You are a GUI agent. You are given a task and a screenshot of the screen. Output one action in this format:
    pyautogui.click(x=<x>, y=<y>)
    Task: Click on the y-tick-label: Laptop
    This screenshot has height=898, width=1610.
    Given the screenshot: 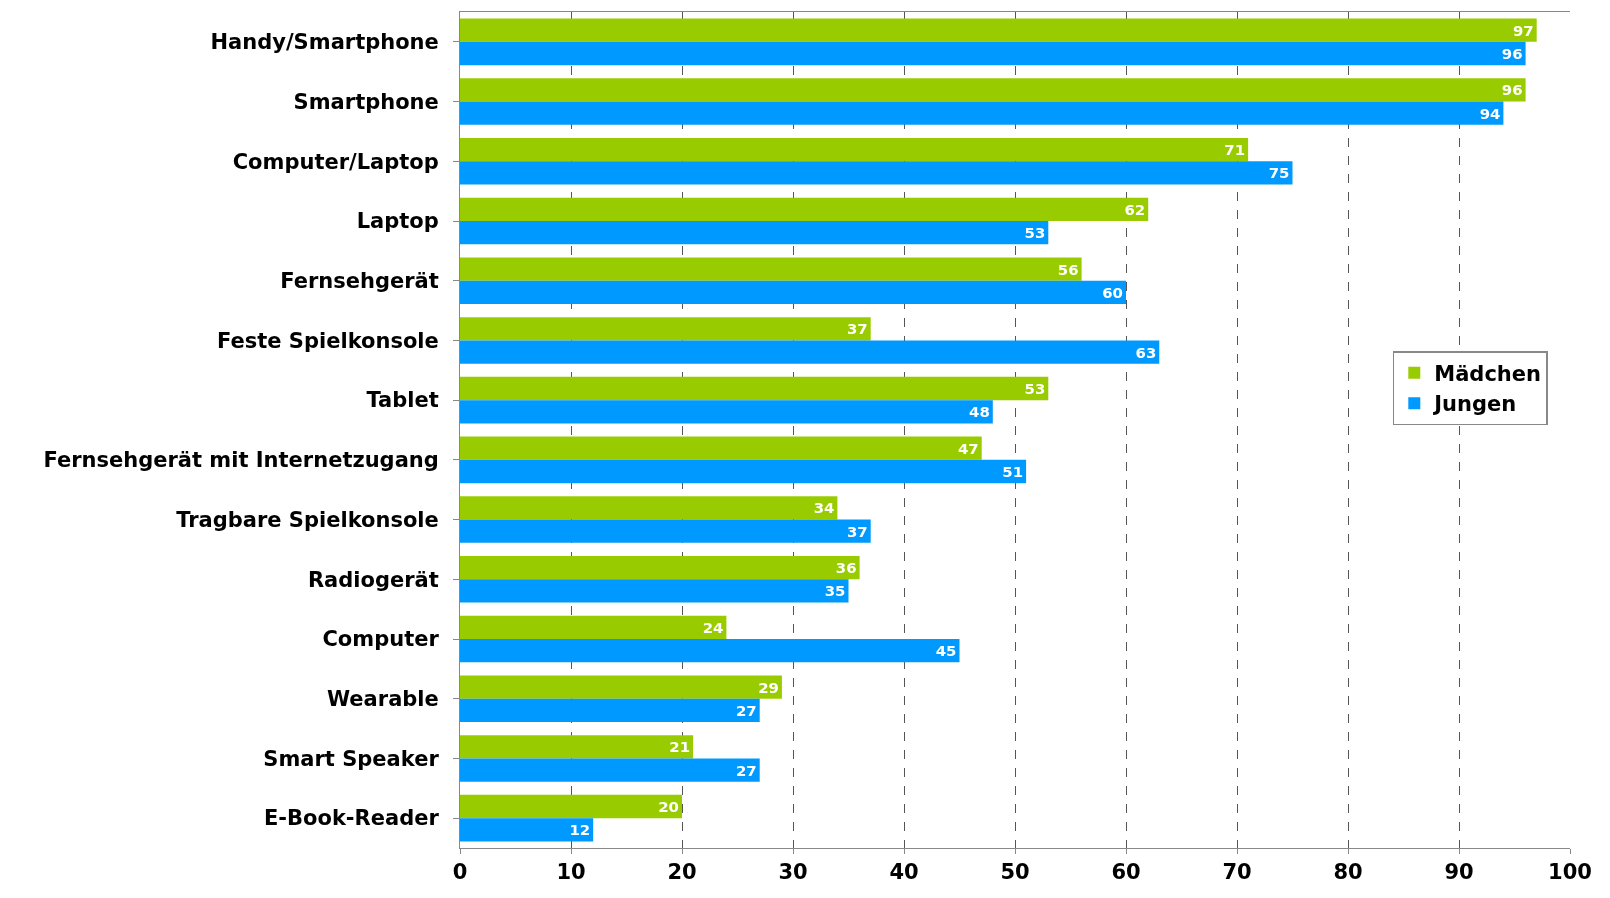 What is the action you would take?
    pyautogui.click(x=397, y=221)
    